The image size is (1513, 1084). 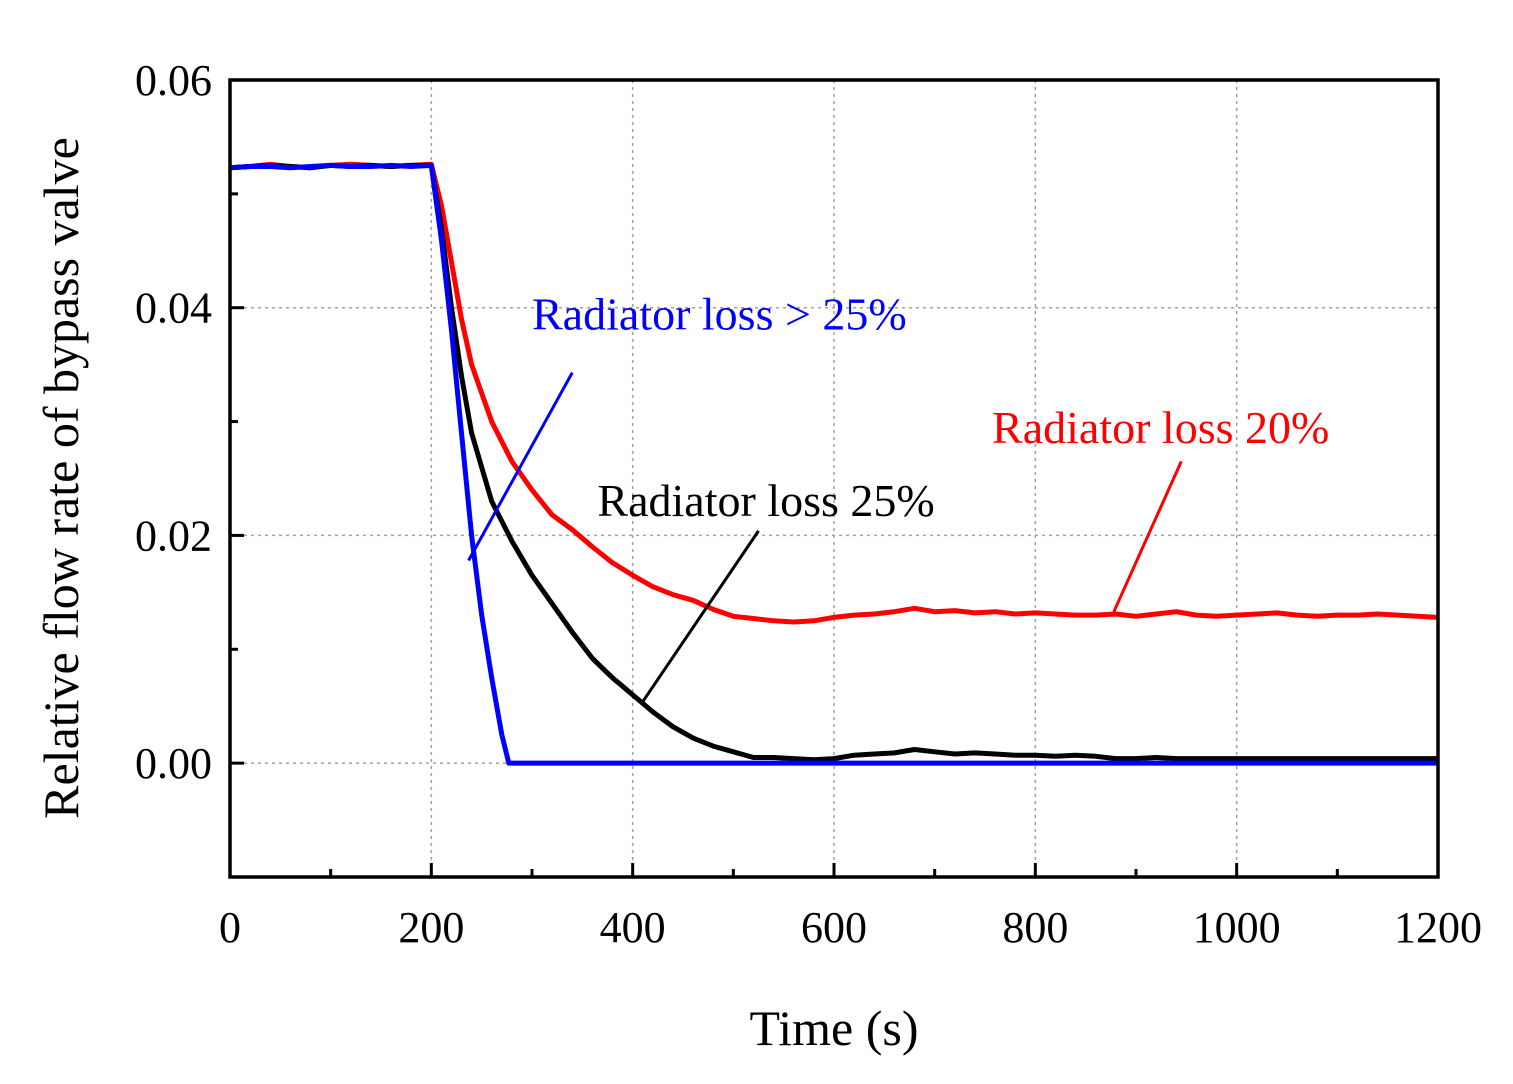 I want to click on x-tick-label: 0, so click(x=230, y=927).